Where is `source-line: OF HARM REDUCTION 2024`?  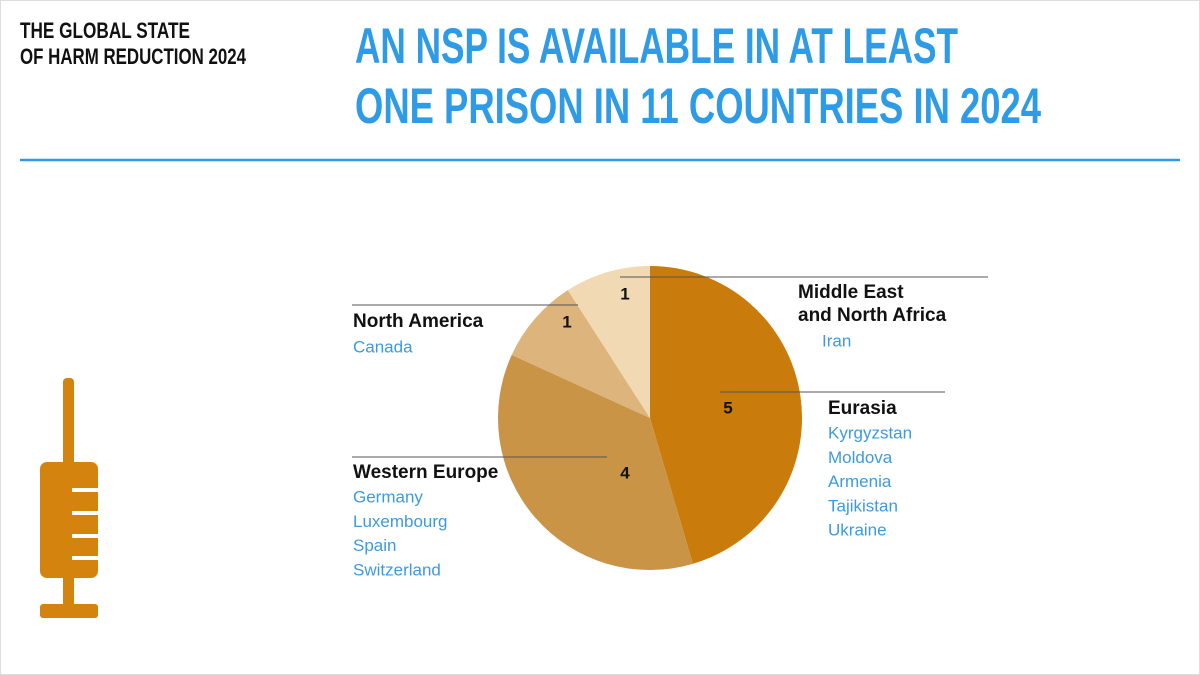
source-line: OF HARM REDUCTION 2024 is located at coordinates (133, 56).